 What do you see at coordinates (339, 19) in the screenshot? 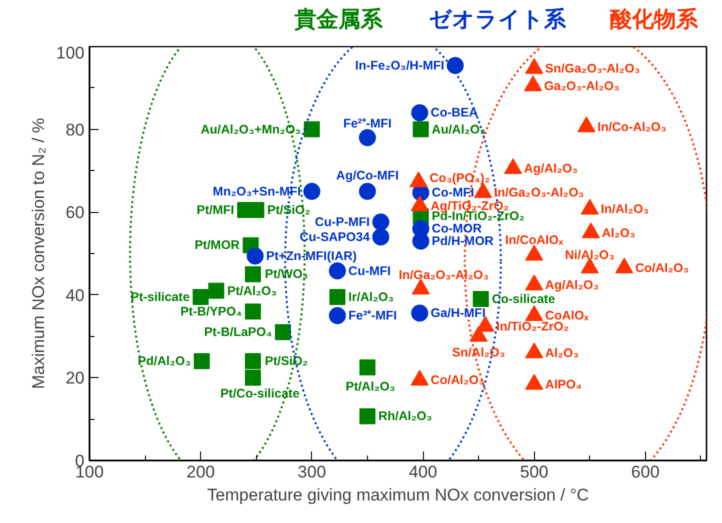
I see `text: 貴金属系` at bounding box center [339, 19].